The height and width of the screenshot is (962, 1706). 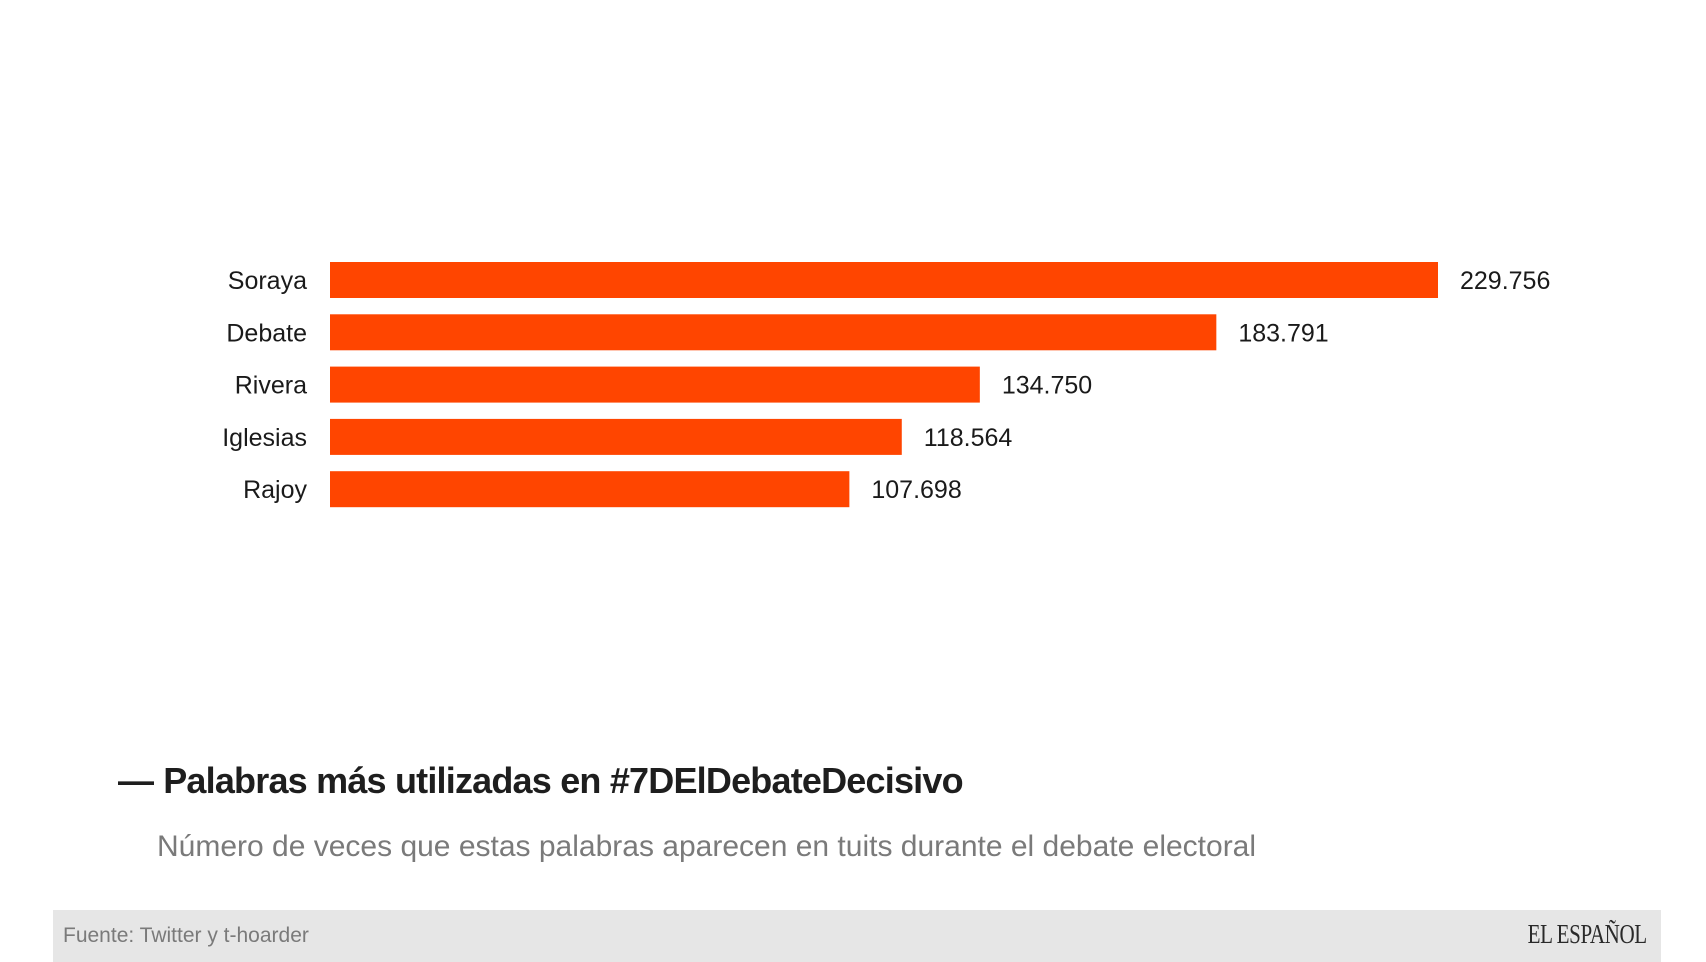 I want to click on bar-rivera, so click(x=655, y=384).